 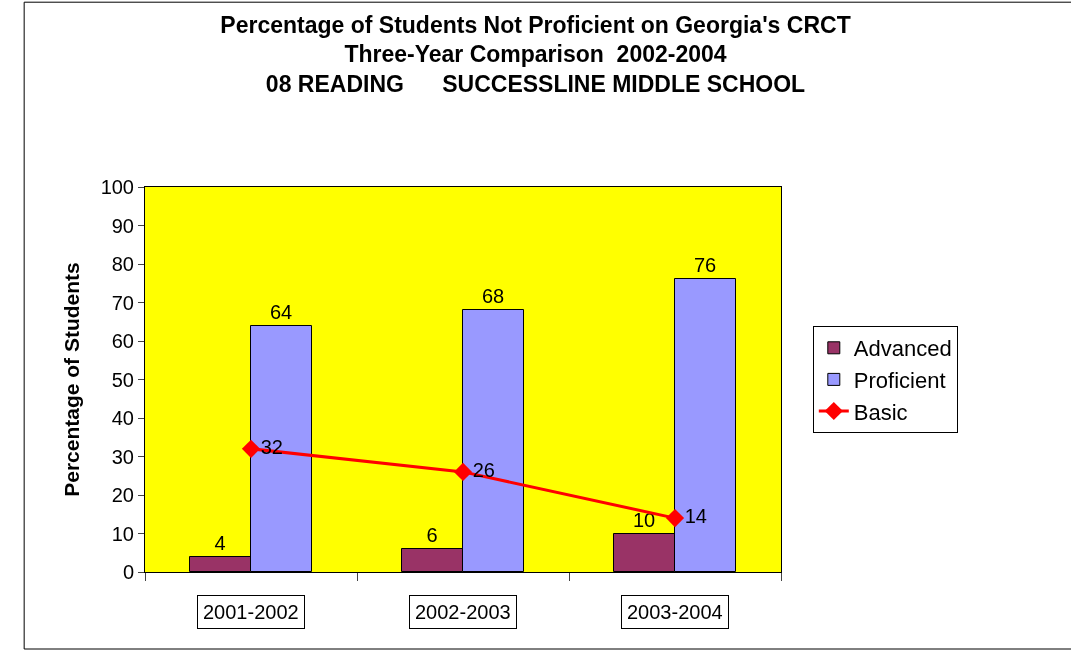 What do you see at coordinates (644, 519) in the screenshot?
I see `data-label: 10` at bounding box center [644, 519].